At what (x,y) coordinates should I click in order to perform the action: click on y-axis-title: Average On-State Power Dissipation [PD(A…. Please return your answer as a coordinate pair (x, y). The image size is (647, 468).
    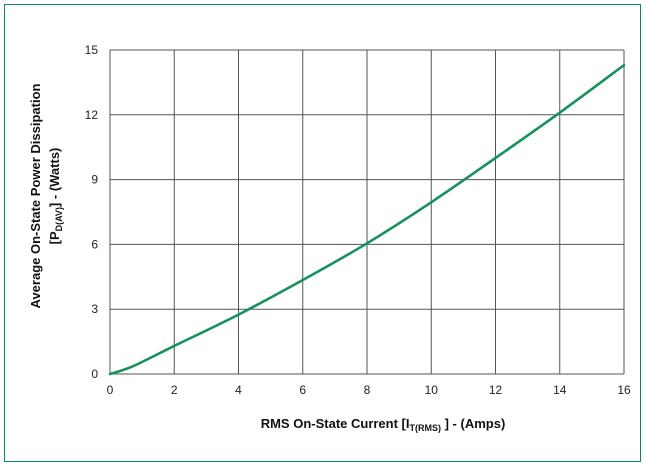
    Looking at the image, I should click on (46, 195).